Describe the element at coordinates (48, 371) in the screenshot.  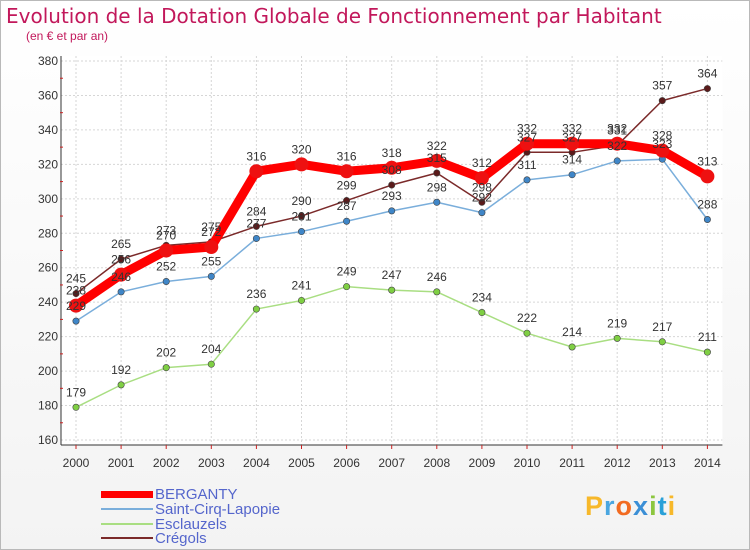
I see `y-tick-label: 200` at that location.